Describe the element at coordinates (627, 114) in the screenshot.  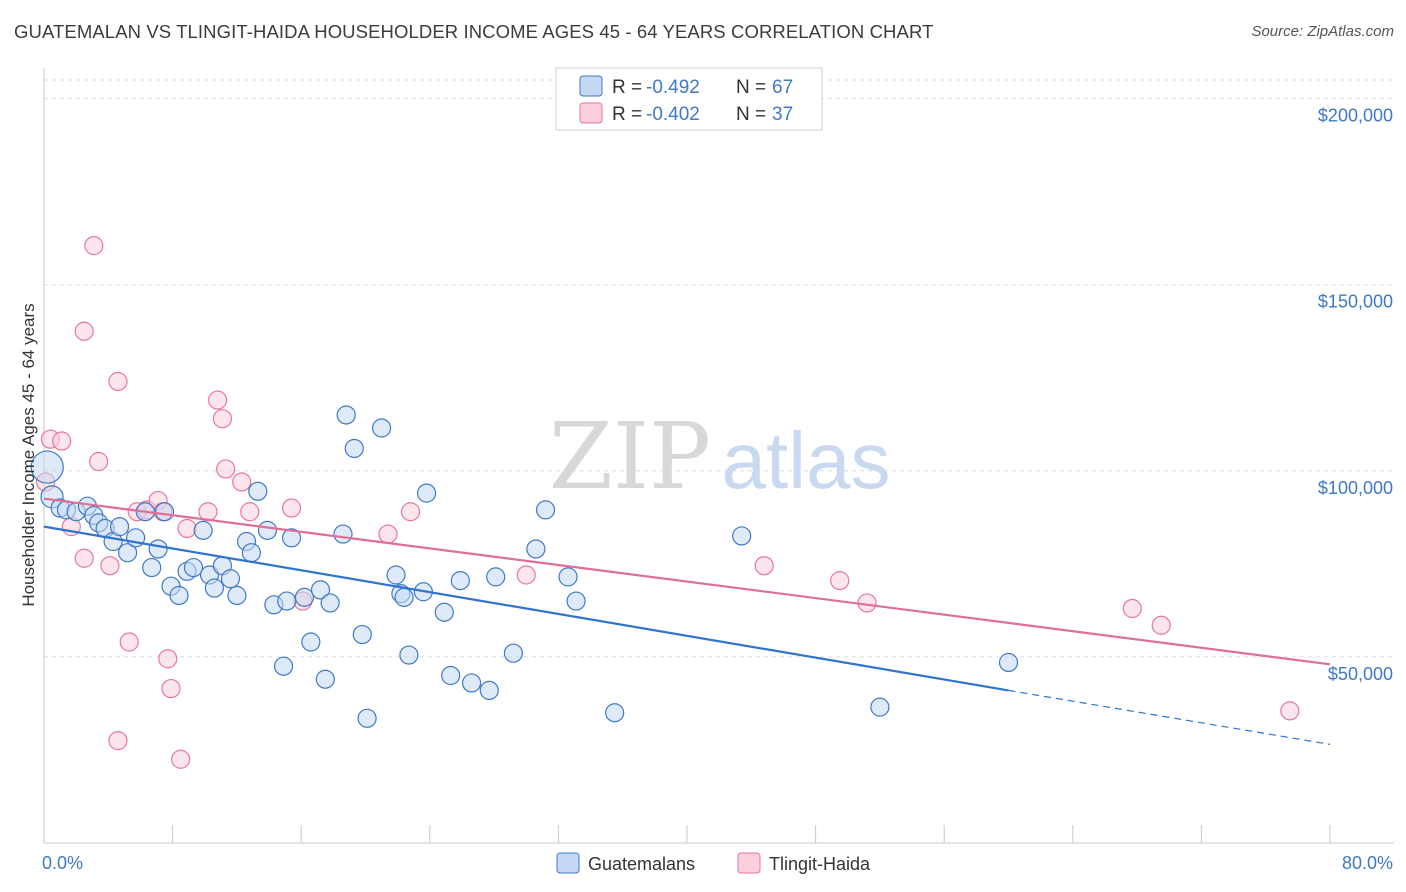
I see `legend-r-label-pink: R =` at that location.